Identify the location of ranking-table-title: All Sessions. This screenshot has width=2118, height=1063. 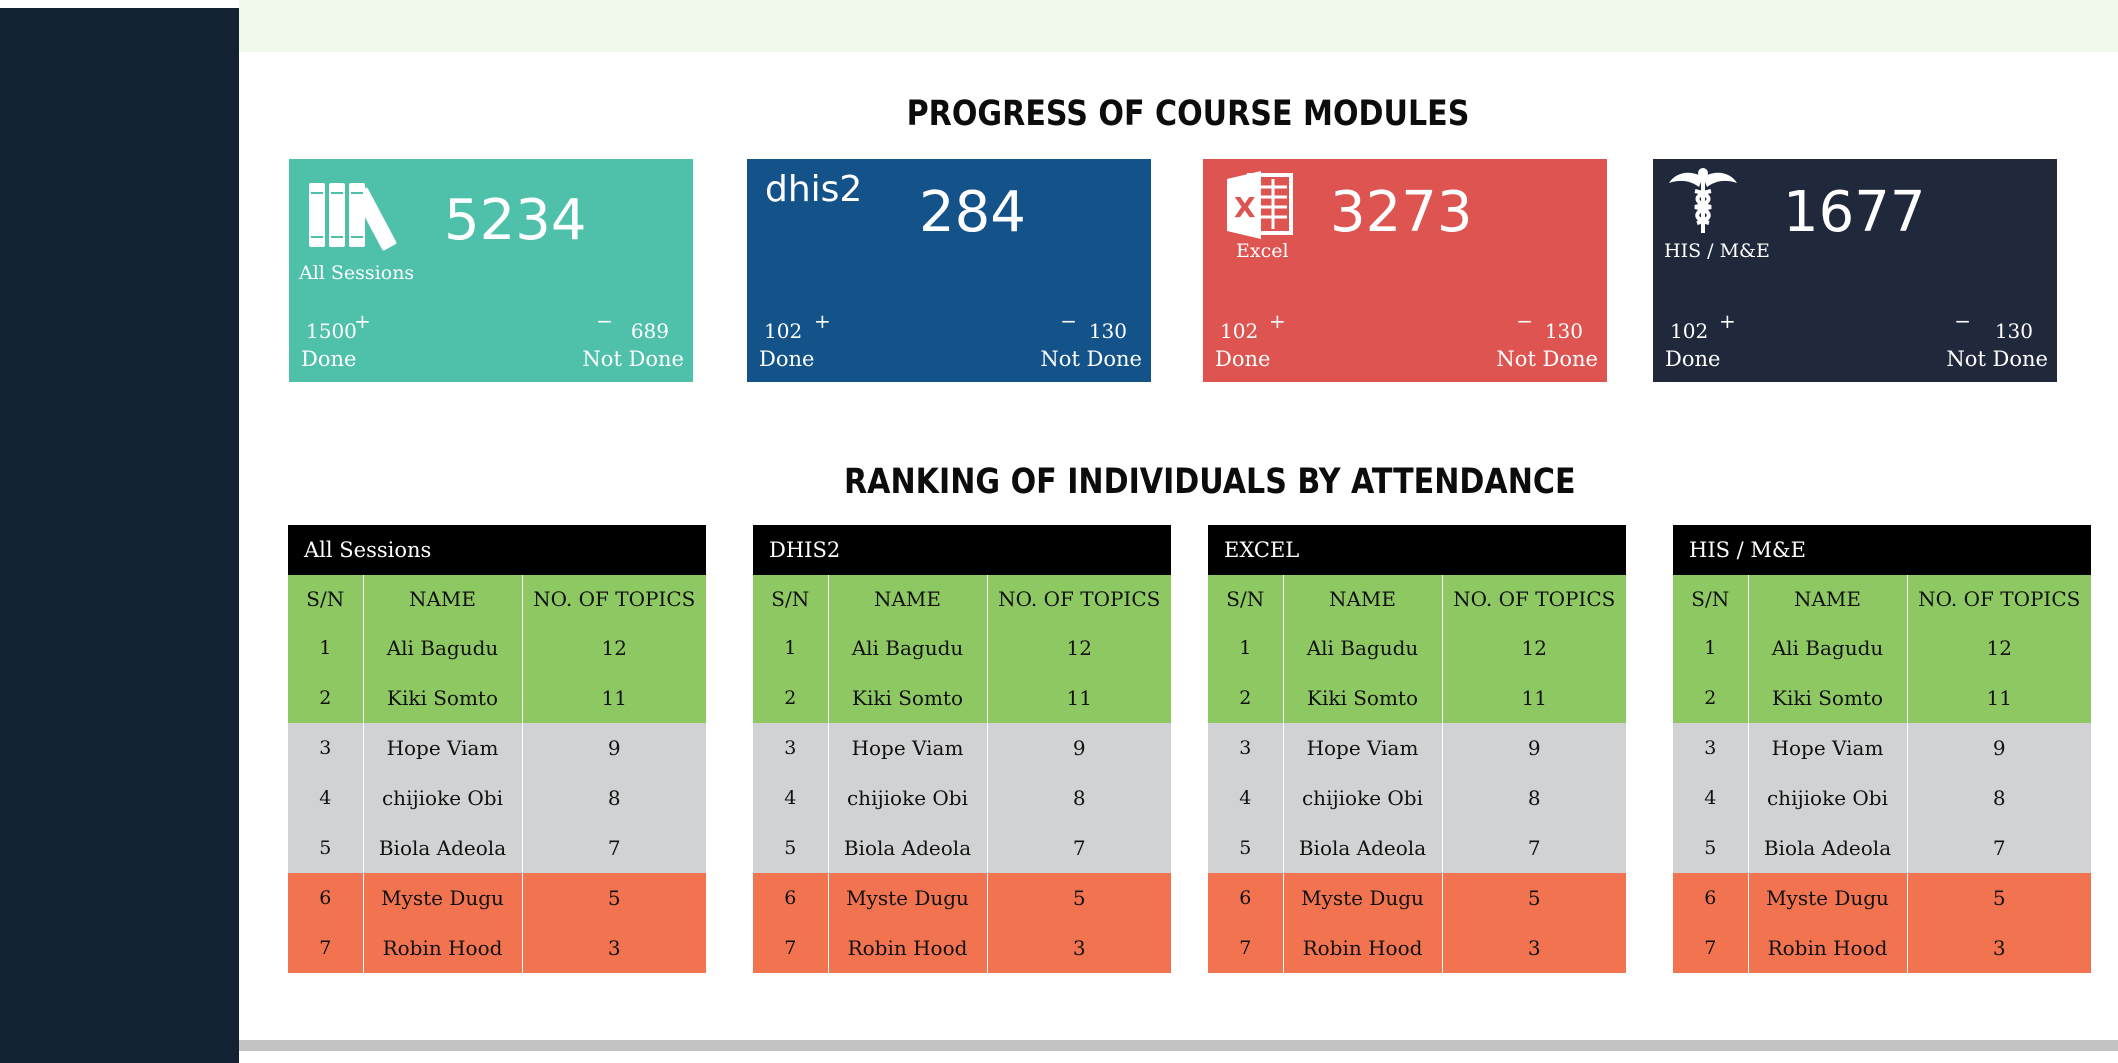
(497, 550).